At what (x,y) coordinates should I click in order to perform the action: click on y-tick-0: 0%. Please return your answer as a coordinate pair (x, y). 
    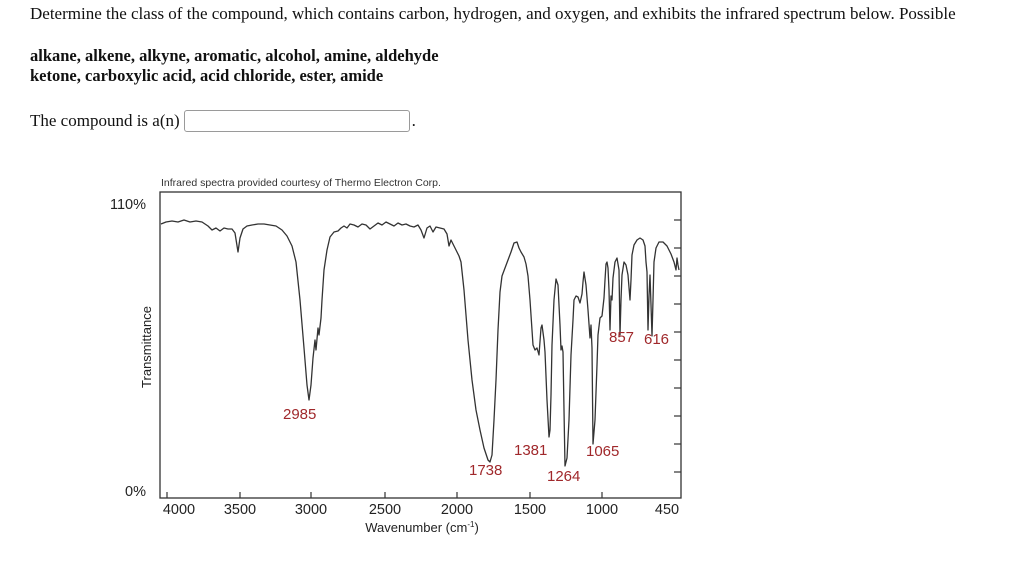
    Looking at the image, I should click on (135, 492).